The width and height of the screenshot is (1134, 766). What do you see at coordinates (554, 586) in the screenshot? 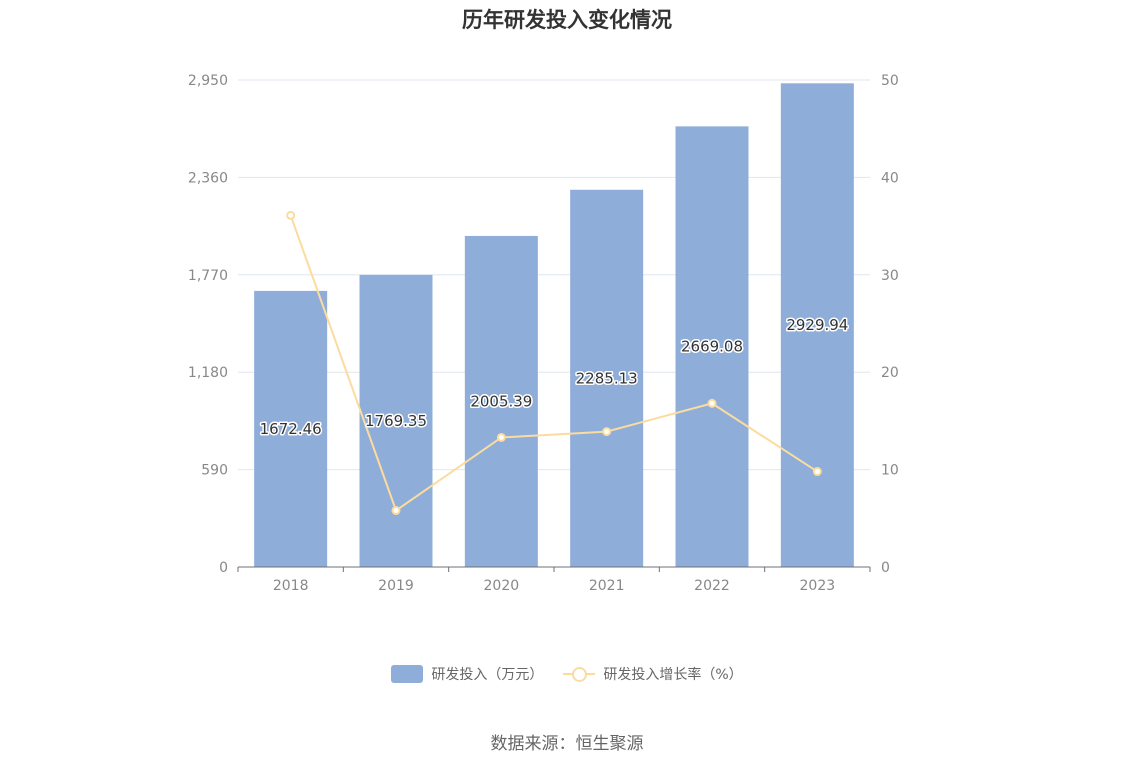
I see `x-axis-ticks: 2018 2019 2020 2021 2022 2023` at bounding box center [554, 586].